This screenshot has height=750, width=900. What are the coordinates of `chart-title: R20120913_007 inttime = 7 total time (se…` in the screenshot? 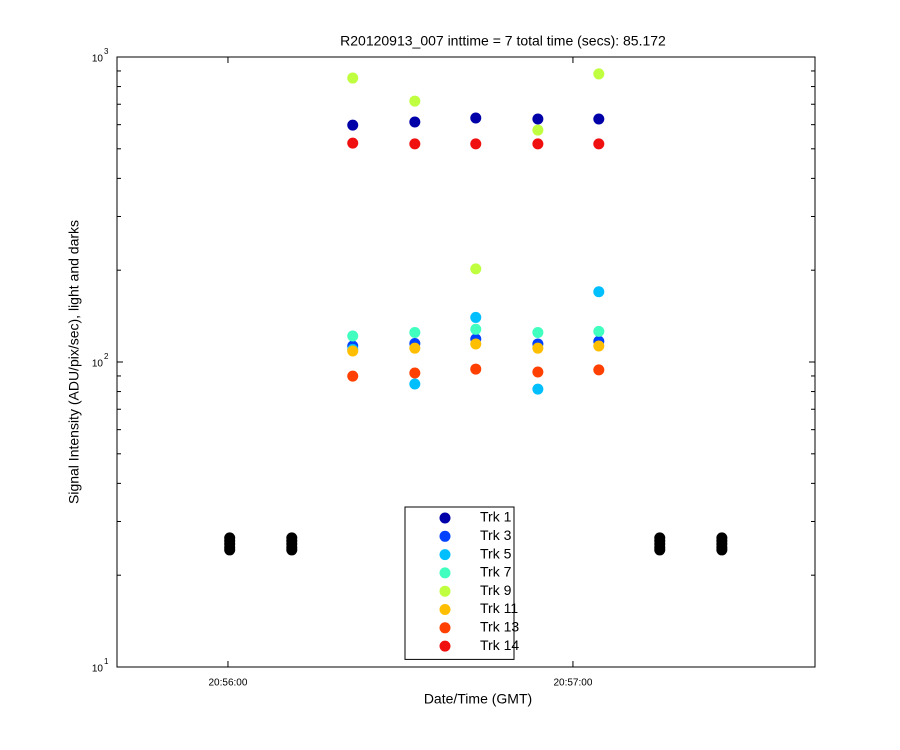 It's located at (503, 41).